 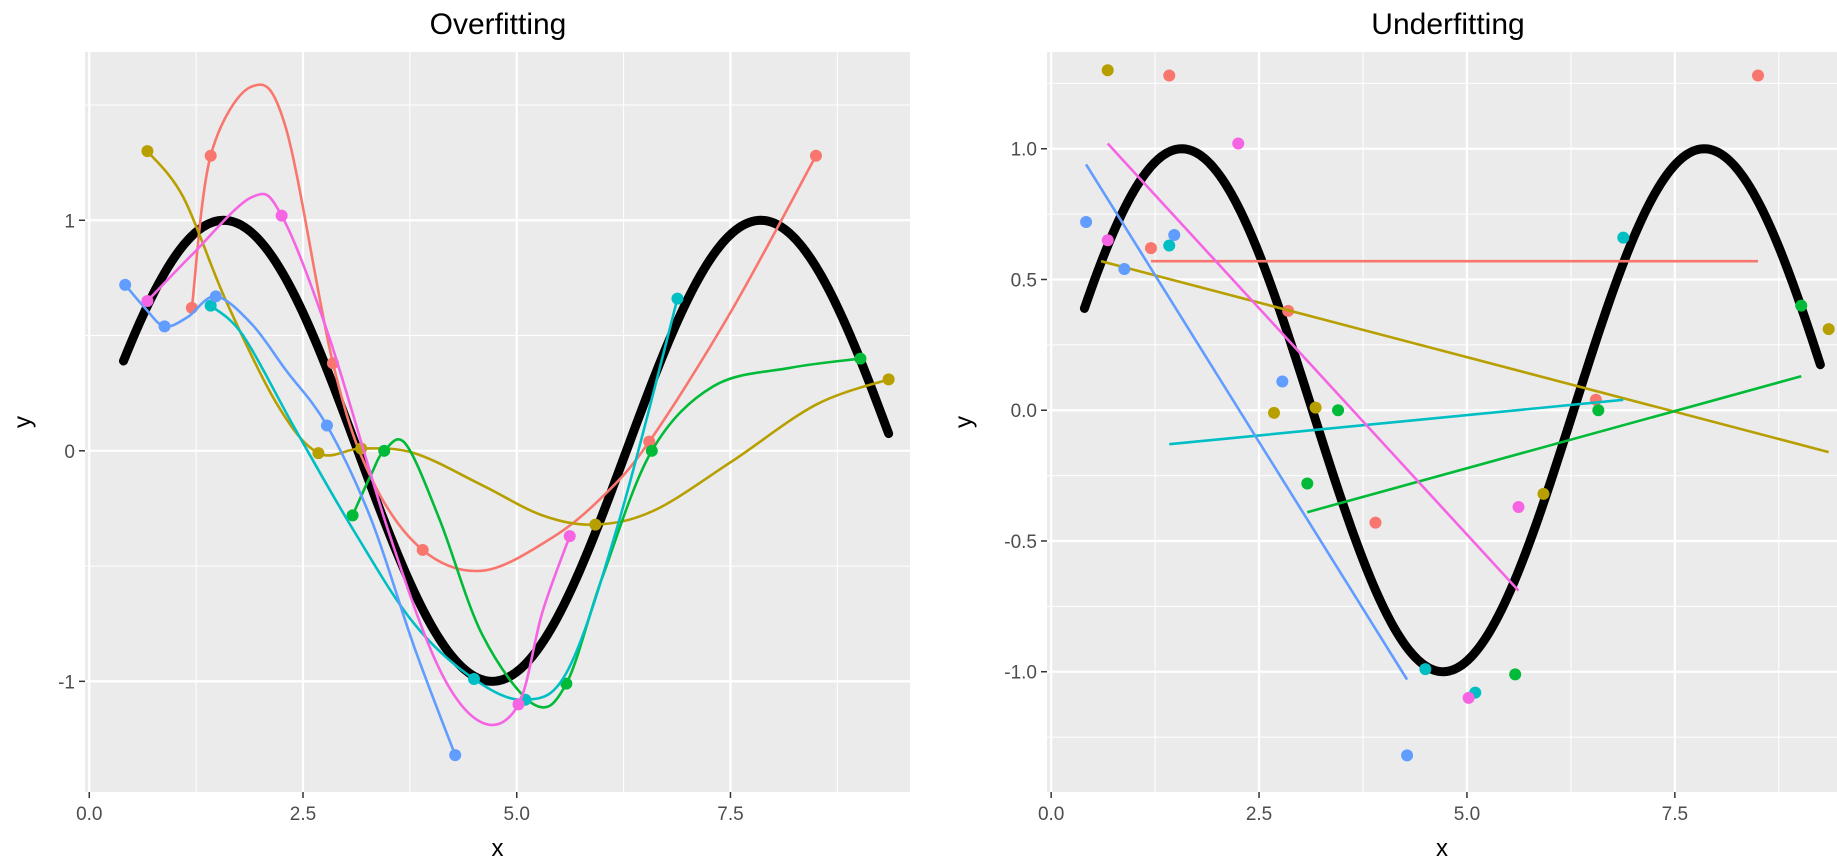 I want to click on y-tick-label: 1.0, so click(x=1024, y=150).